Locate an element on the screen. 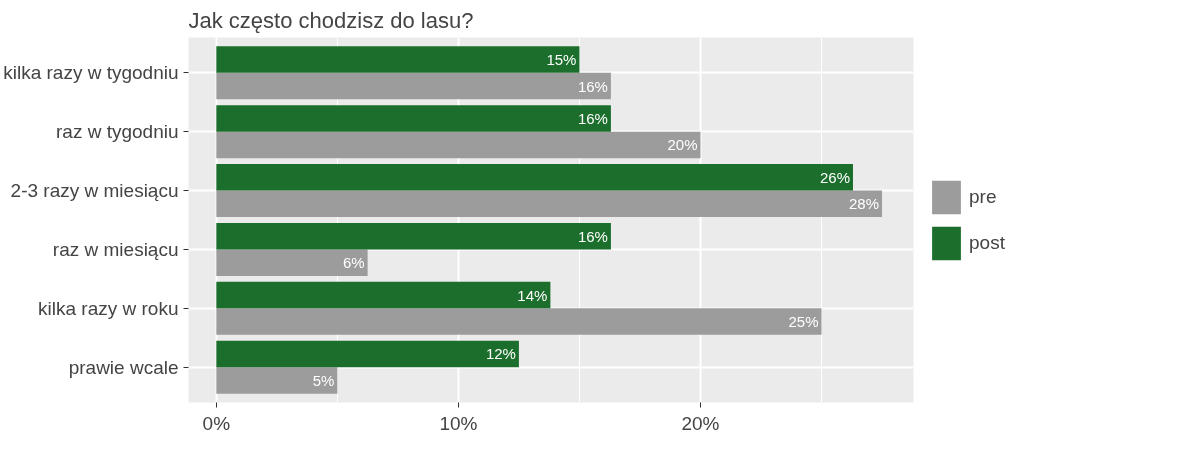  y-tick-label: kilka razy w roku is located at coordinates (108, 308).